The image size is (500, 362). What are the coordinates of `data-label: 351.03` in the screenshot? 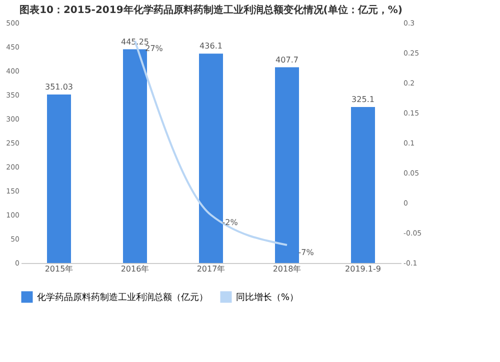 It's located at (59, 87).